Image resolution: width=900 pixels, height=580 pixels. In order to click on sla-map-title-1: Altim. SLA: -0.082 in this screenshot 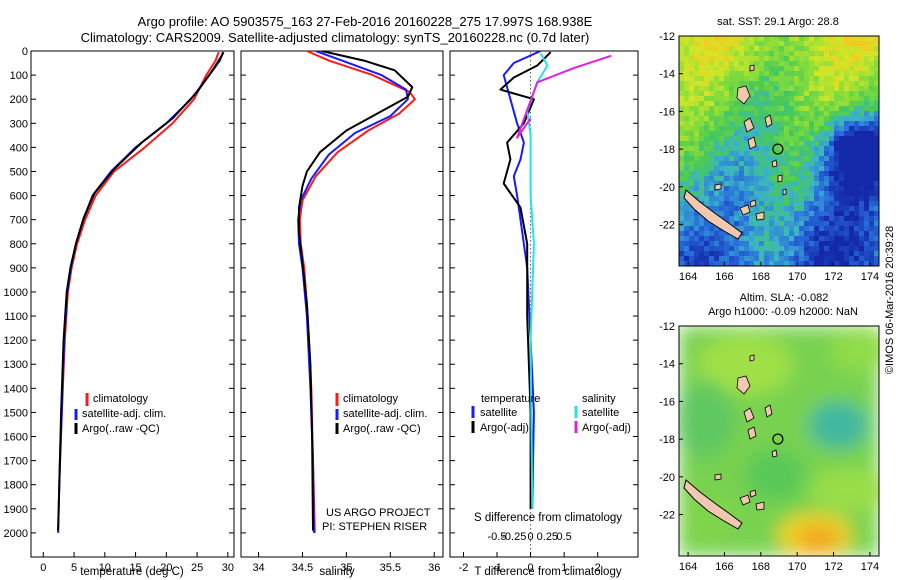, I will do `click(784, 298)`.